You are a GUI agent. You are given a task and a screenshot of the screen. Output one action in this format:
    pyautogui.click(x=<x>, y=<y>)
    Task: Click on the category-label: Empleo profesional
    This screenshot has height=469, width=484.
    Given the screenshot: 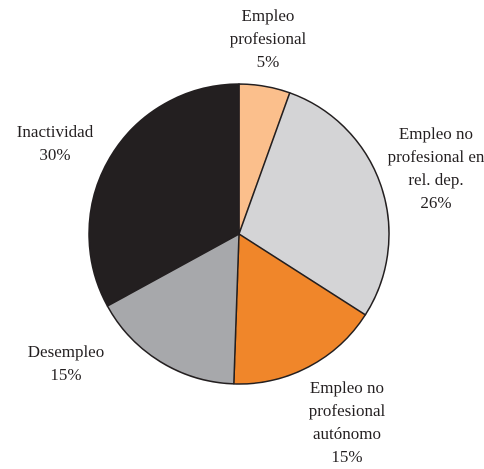 What is the action you would take?
    pyautogui.click(x=268, y=27)
    